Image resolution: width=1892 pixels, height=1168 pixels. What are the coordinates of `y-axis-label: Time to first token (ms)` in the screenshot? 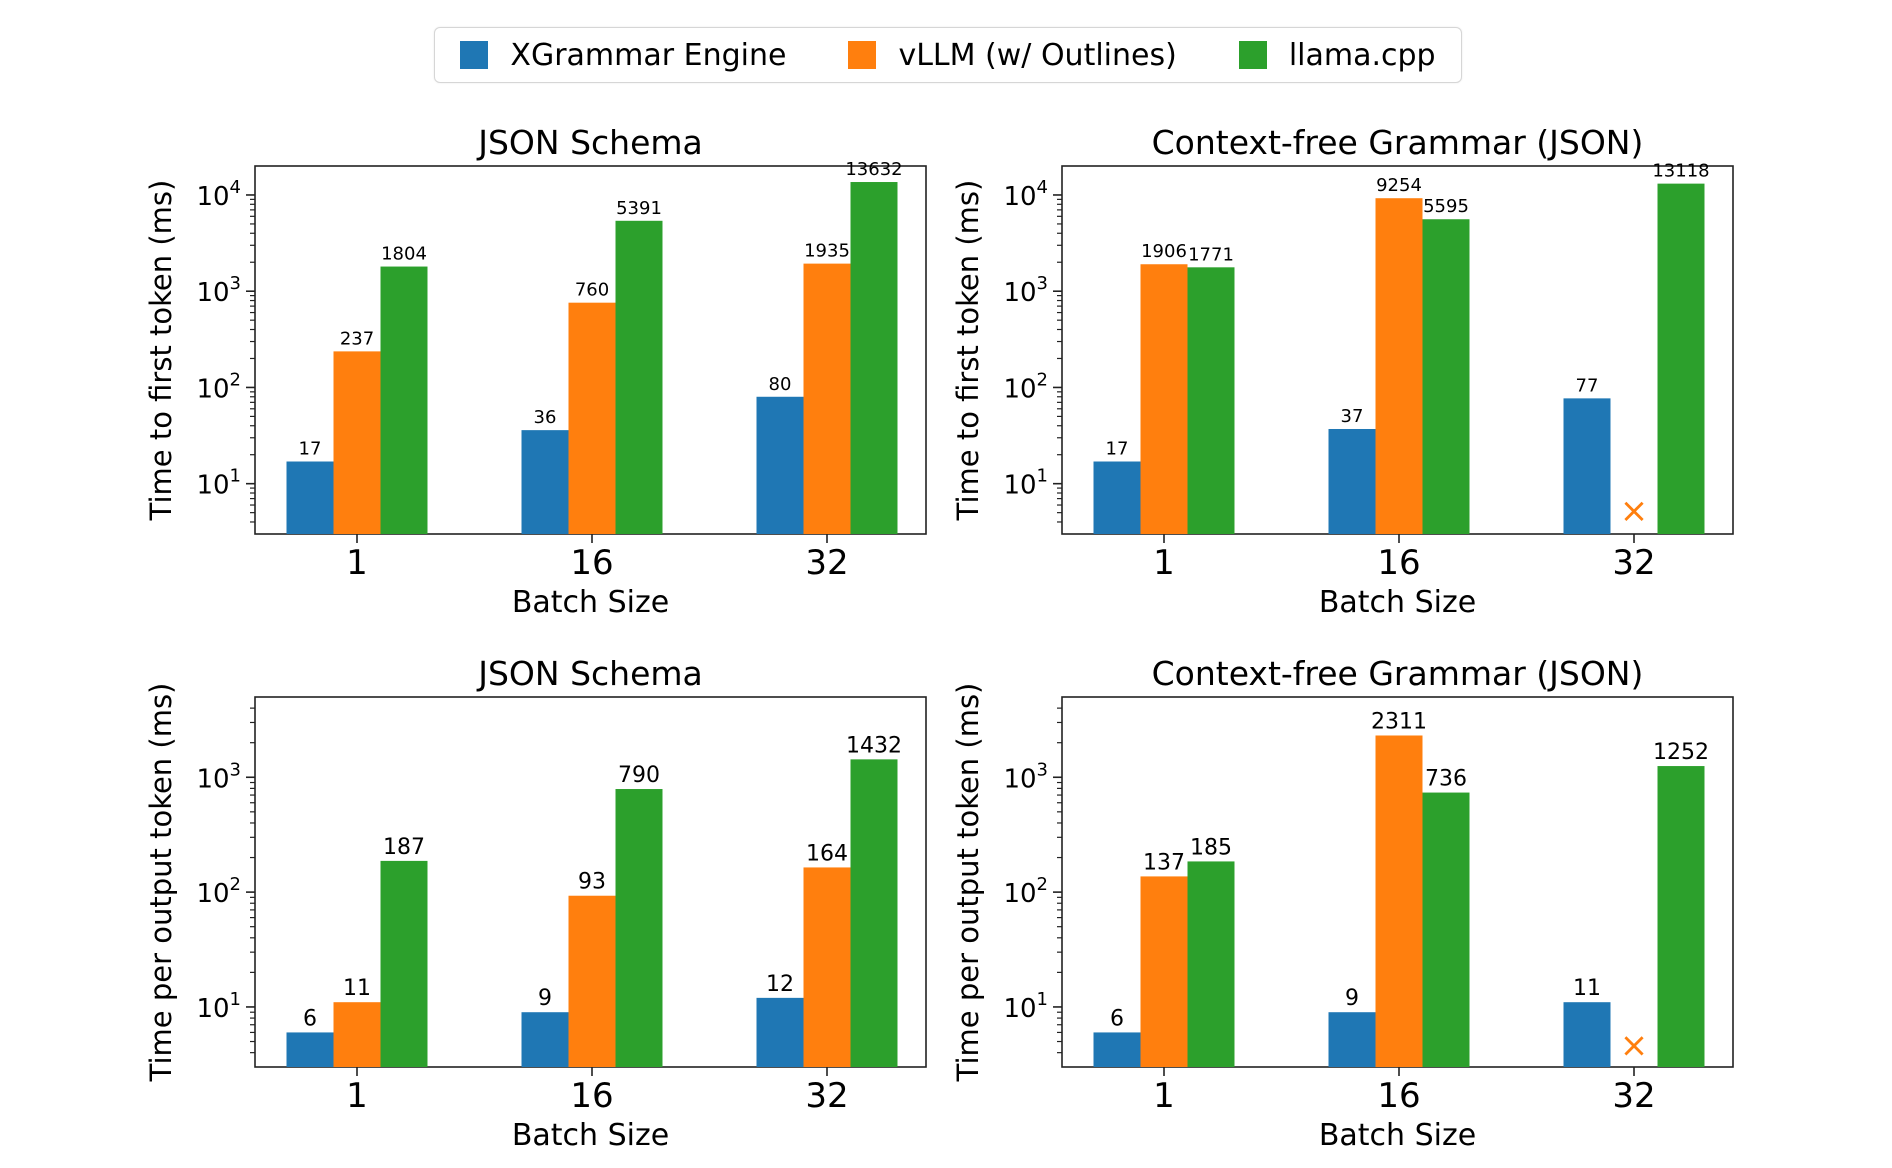 It's located at (161, 351).